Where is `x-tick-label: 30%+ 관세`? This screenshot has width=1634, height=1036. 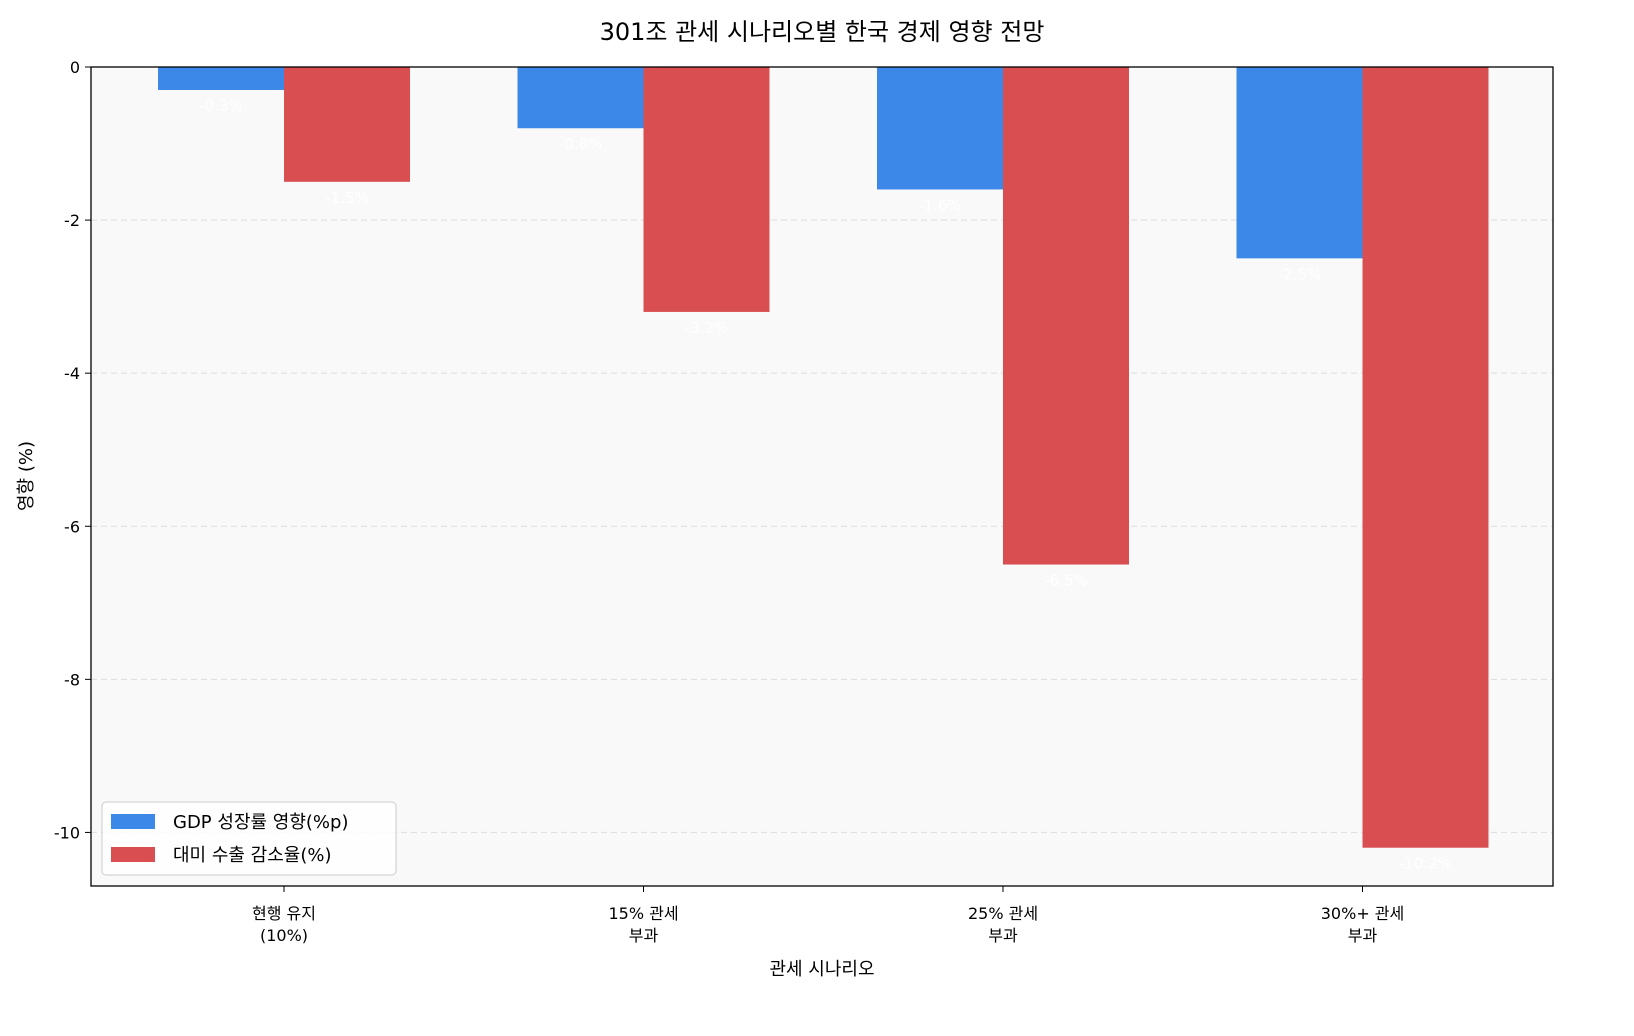
x-tick-label: 30%+ 관세 is located at coordinates (1363, 913).